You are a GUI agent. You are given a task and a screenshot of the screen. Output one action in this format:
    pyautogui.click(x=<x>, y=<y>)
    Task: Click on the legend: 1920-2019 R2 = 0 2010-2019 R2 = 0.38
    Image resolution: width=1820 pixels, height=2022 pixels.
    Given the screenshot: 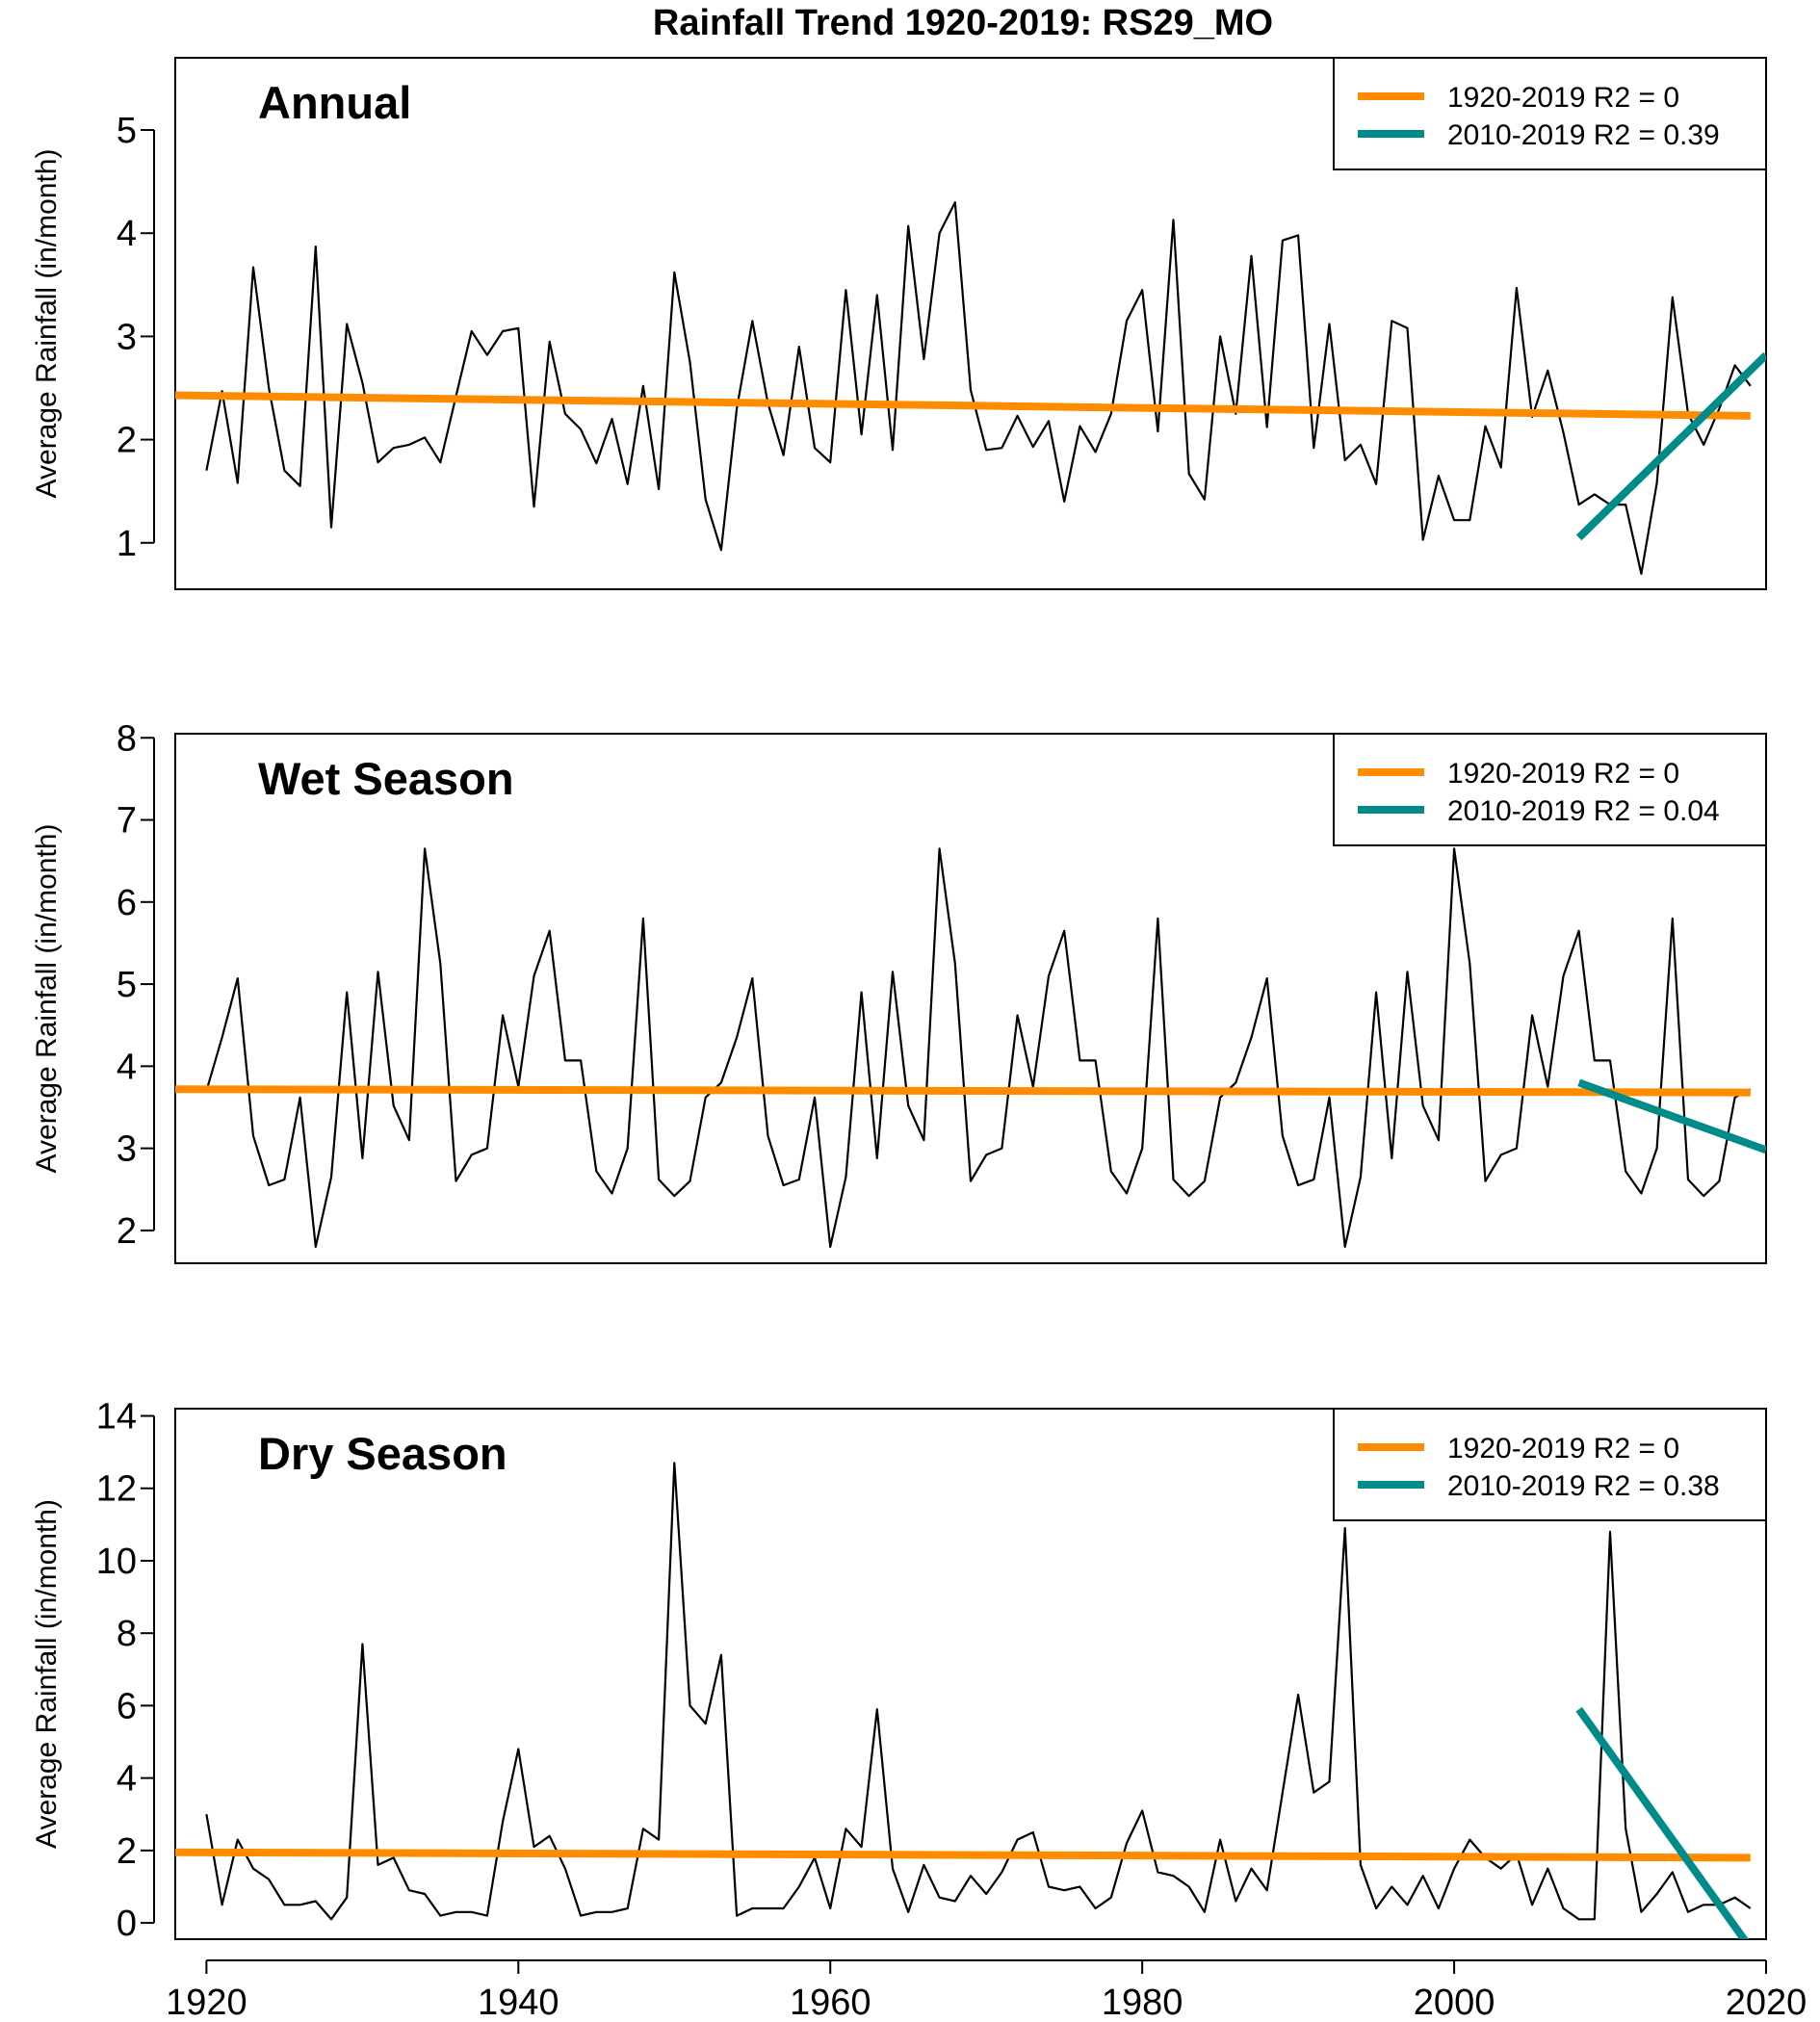 What is the action you would take?
    pyautogui.click(x=1550, y=1465)
    